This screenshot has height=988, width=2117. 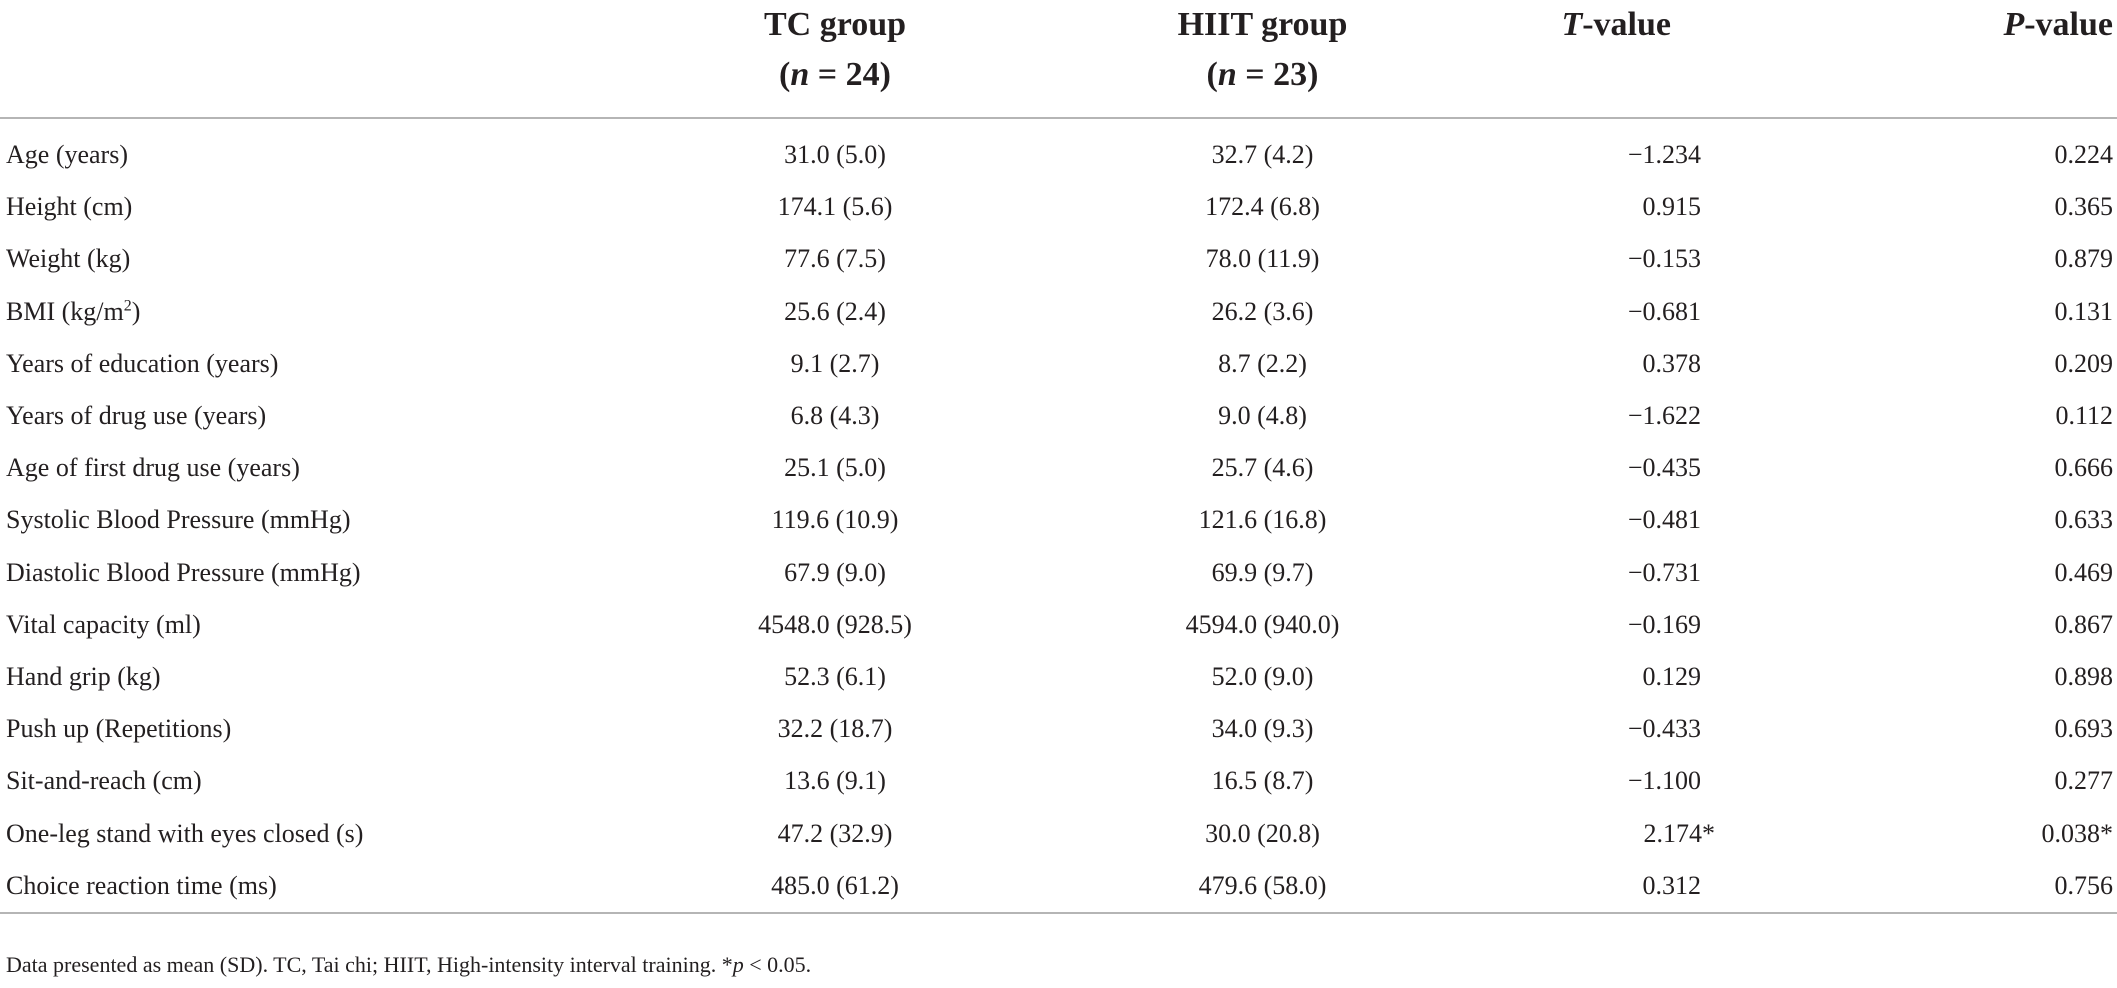 I want to click on p-value: 0.224, so click(x=2084, y=155).